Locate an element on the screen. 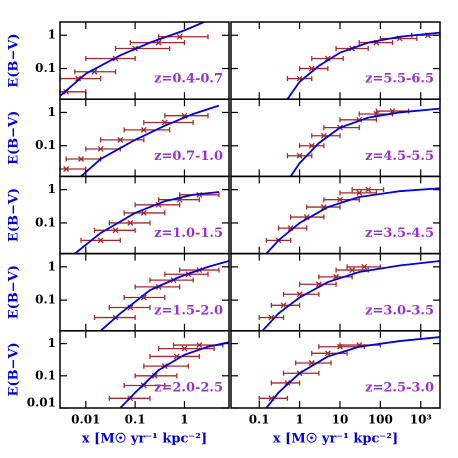 The height and width of the screenshot is (458, 458). panel-label: z=0.4-0.7 is located at coordinates (188, 79).